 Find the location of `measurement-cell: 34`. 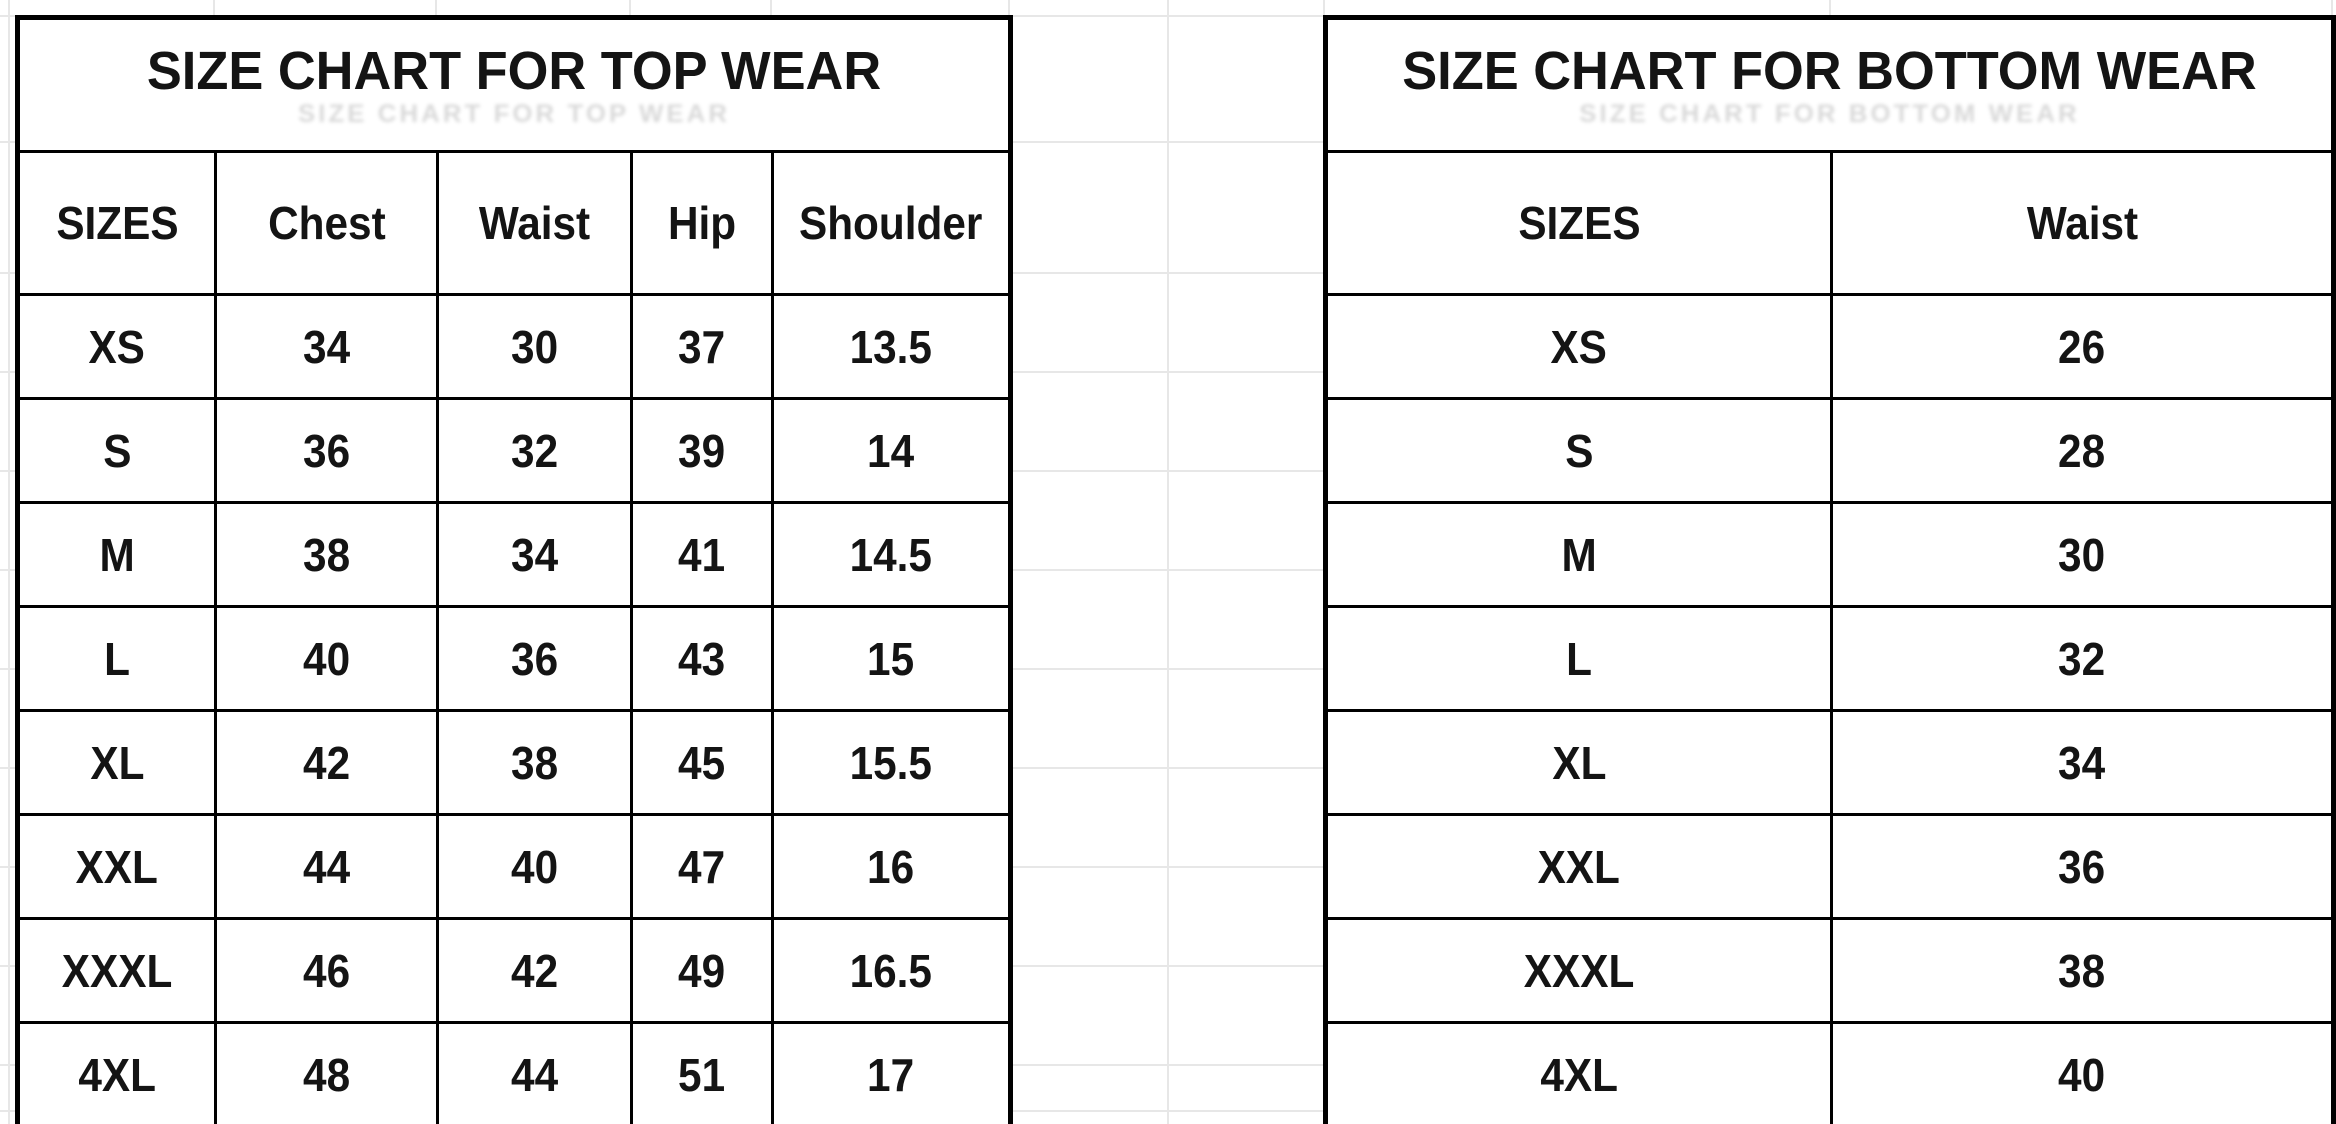

measurement-cell: 34 is located at coordinates (326, 346).